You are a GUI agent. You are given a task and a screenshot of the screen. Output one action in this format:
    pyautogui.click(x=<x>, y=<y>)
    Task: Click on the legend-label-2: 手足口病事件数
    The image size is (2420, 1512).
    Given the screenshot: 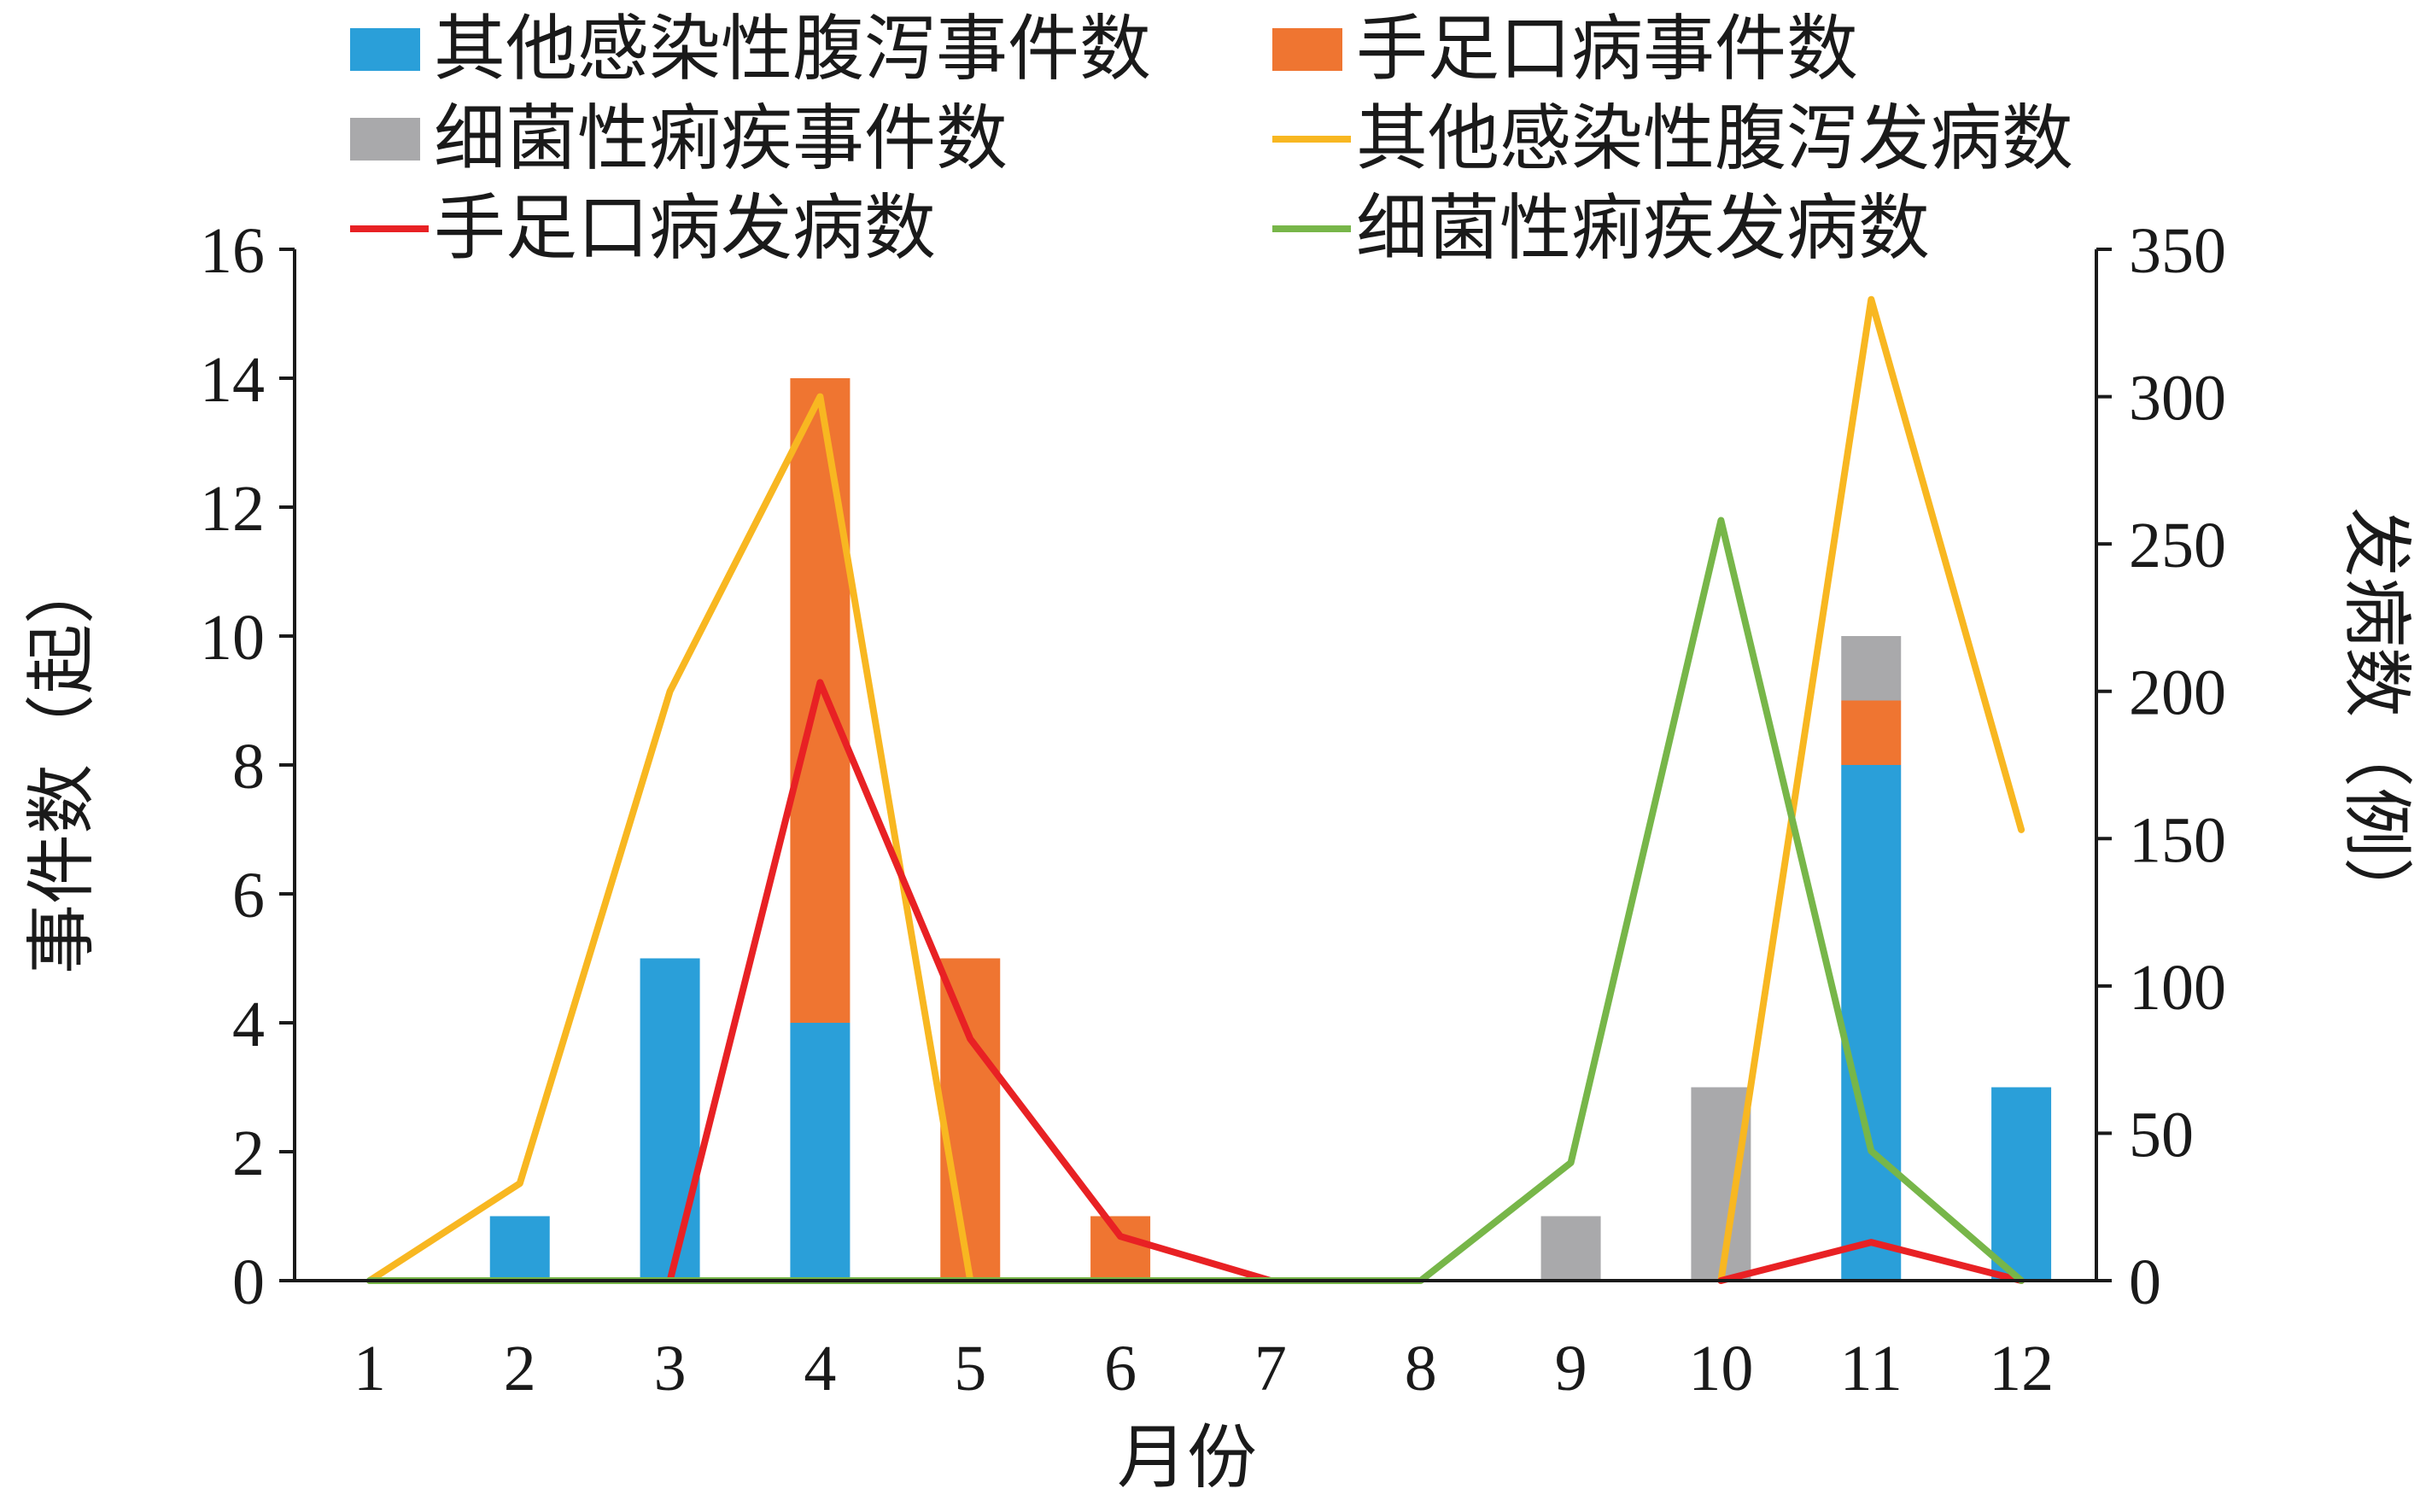 What is the action you would take?
    pyautogui.click(x=1607, y=48)
    